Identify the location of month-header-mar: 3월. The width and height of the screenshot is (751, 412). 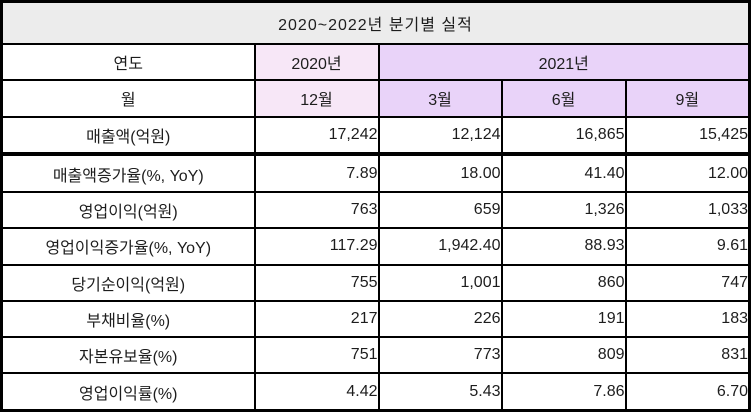
(440, 98).